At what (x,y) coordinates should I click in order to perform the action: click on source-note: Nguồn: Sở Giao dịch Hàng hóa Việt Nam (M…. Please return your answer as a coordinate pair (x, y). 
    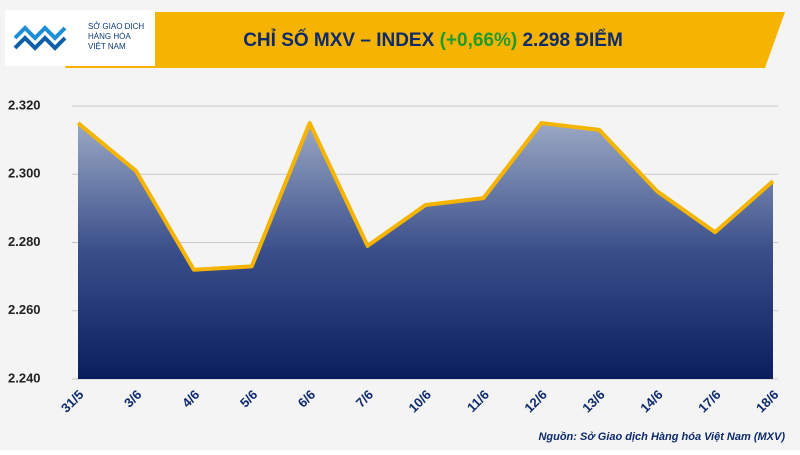
    Looking at the image, I should click on (661, 437).